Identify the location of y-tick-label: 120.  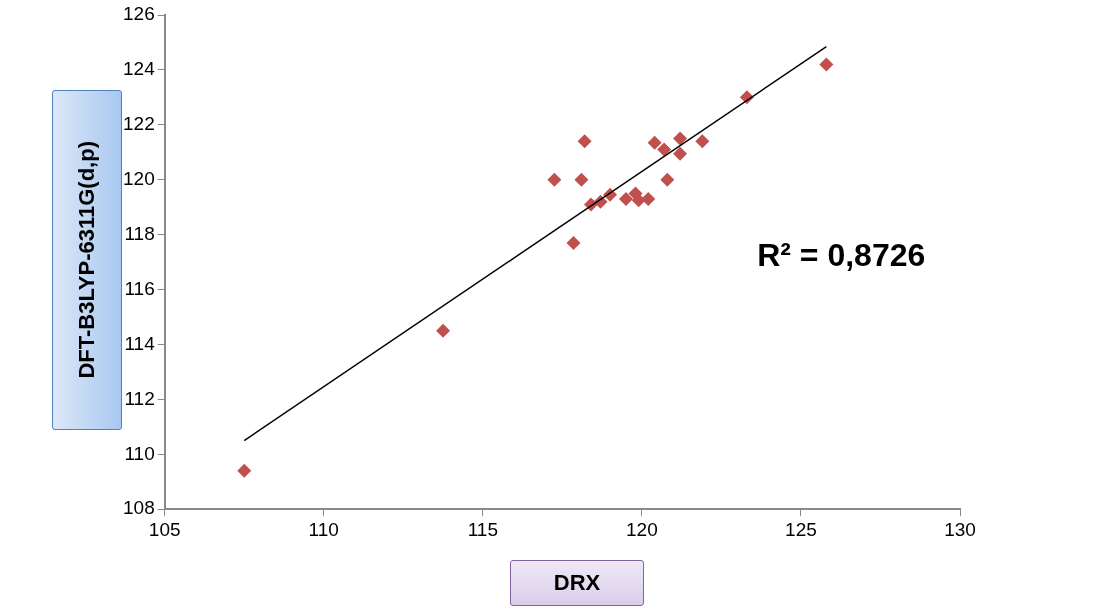
(139, 178).